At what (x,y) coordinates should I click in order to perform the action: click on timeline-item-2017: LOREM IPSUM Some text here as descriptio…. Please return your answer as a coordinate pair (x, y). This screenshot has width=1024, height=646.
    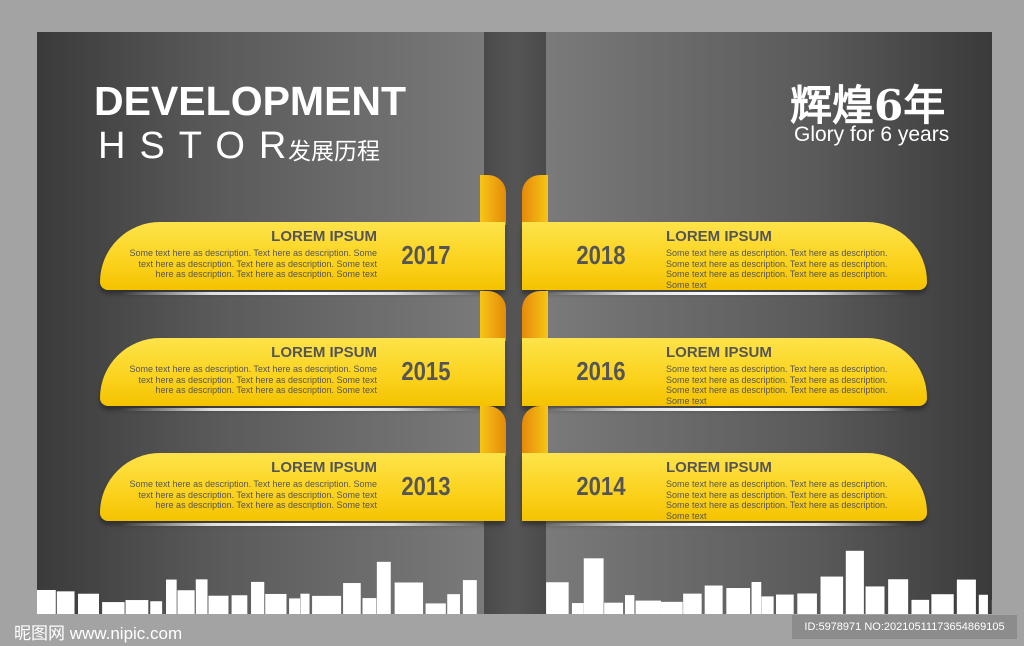
    Looking at the image, I should click on (302, 258).